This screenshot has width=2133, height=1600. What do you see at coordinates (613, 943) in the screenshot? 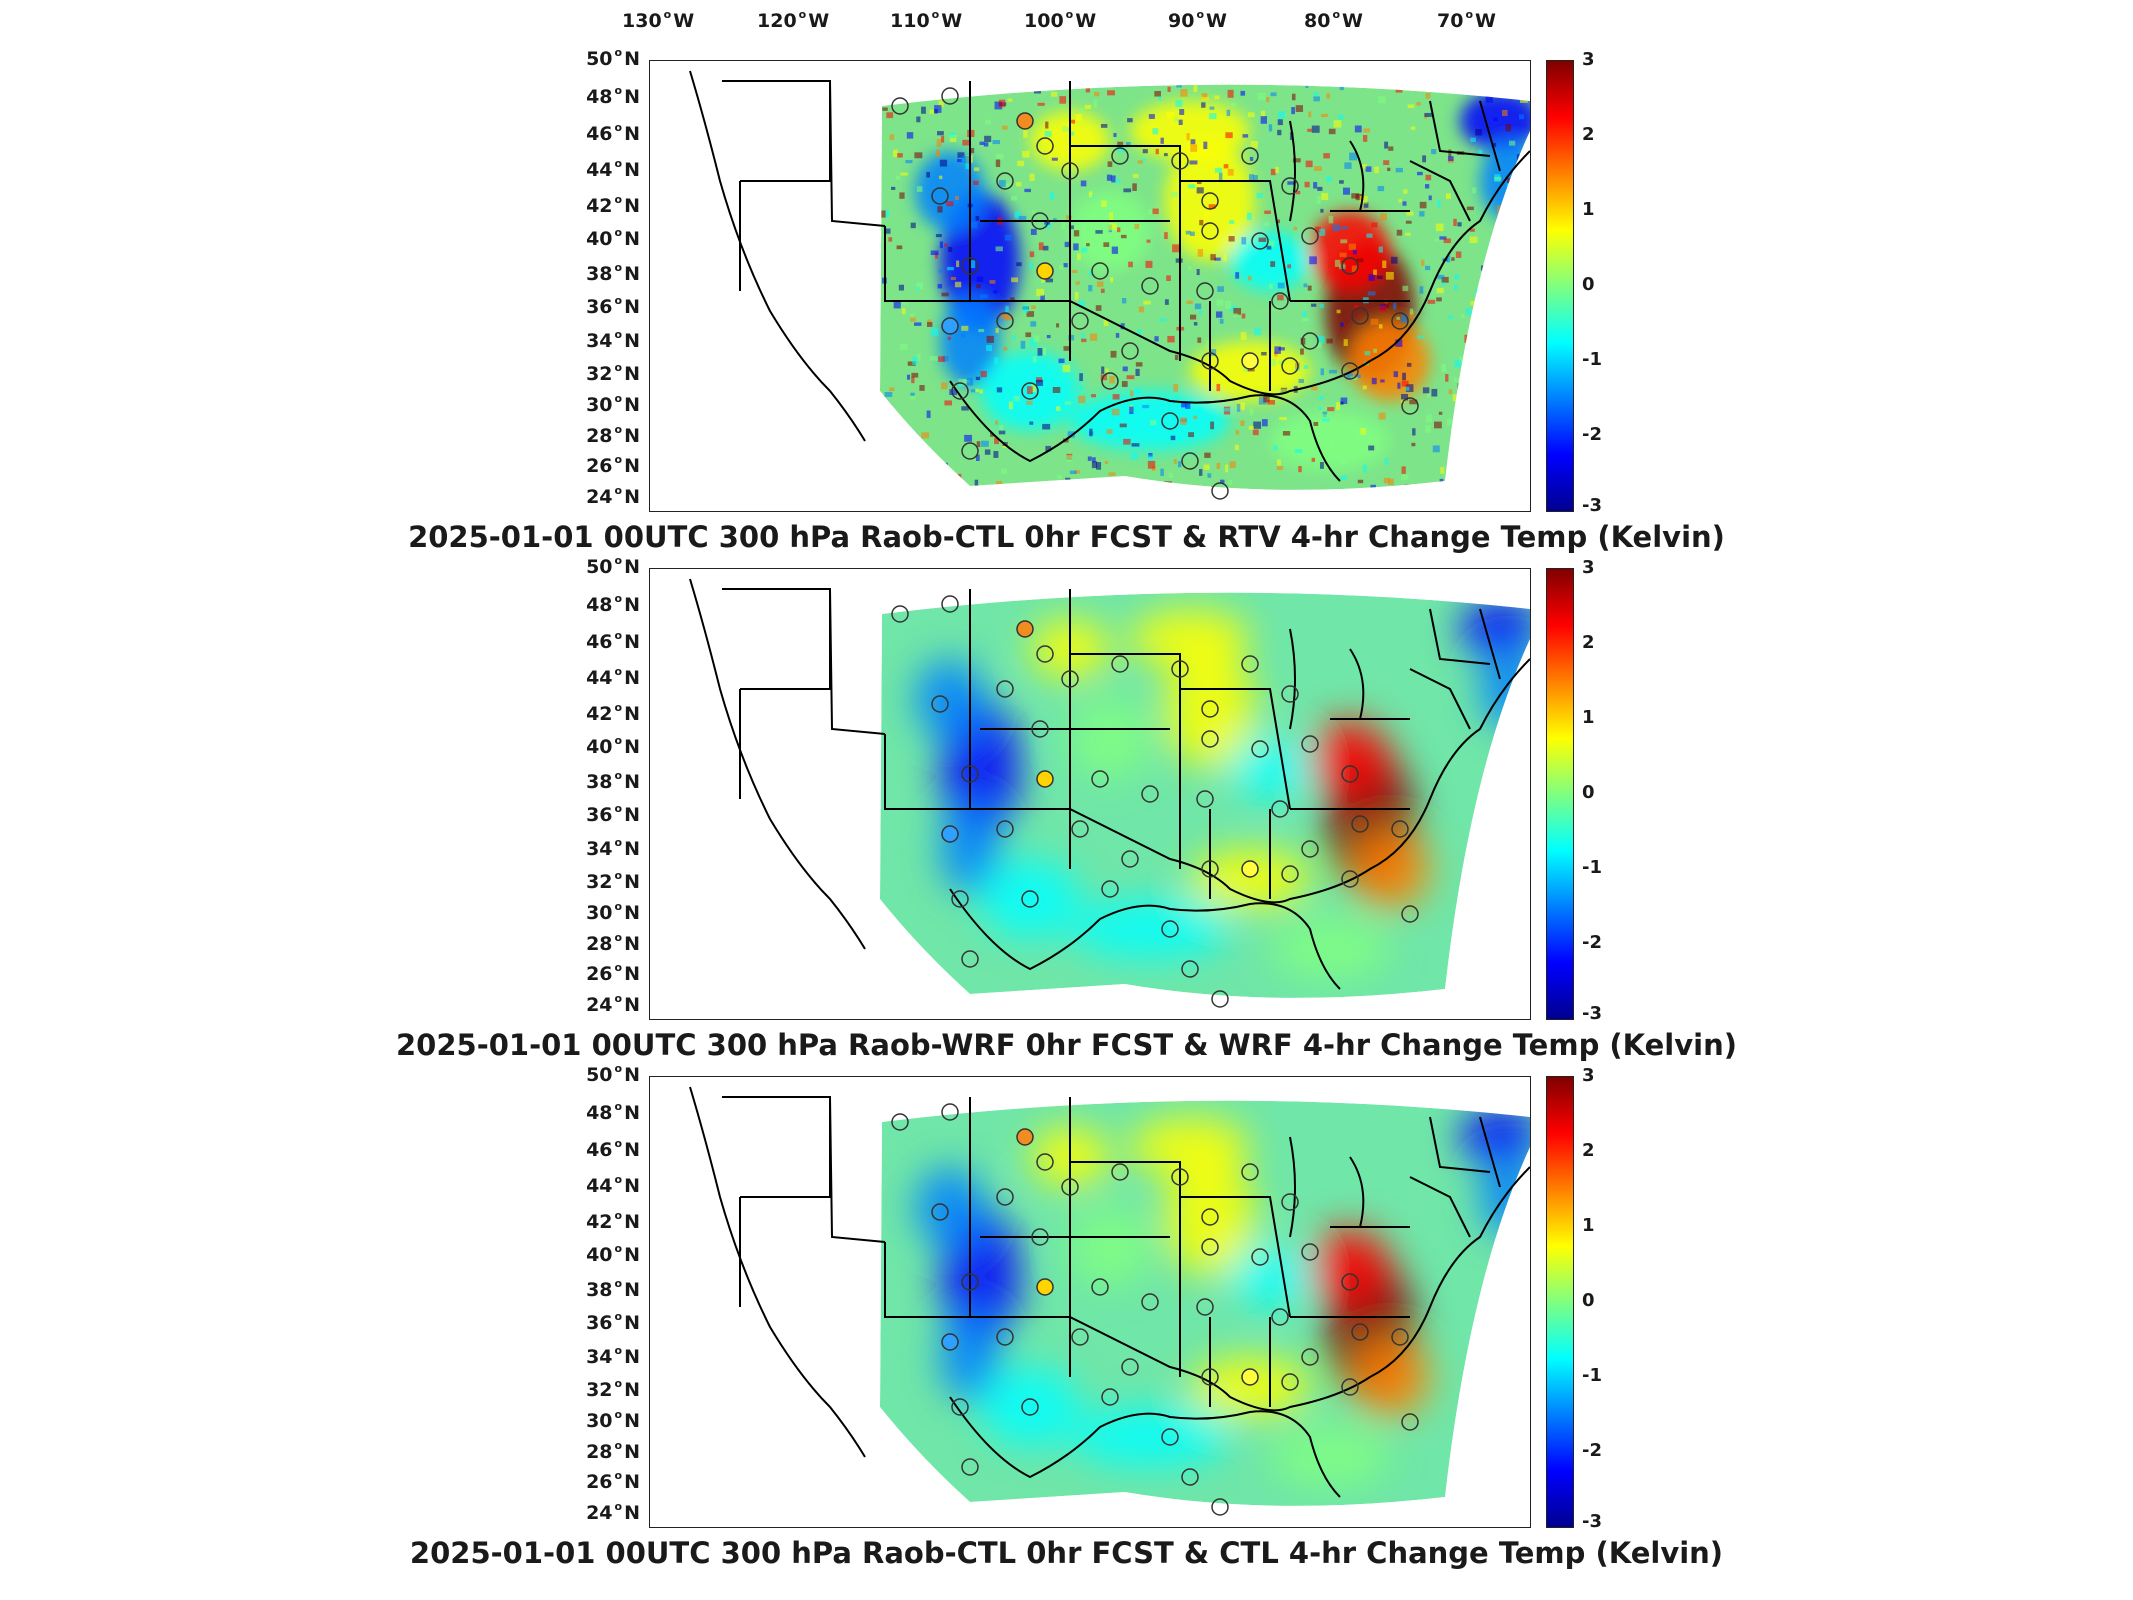
I see `lat-label: 28 o N` at bounding box center [613, 943].